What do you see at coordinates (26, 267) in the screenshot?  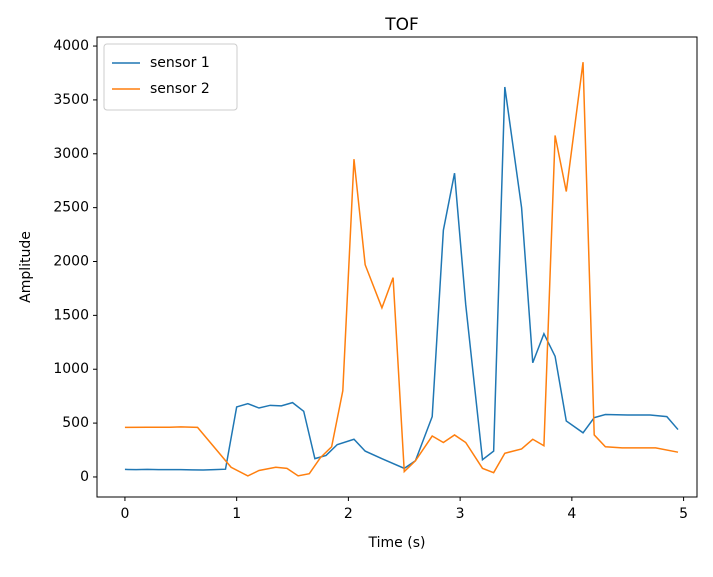 I see `y-axis-label: Amplitude` at bounding box center [26, 267].